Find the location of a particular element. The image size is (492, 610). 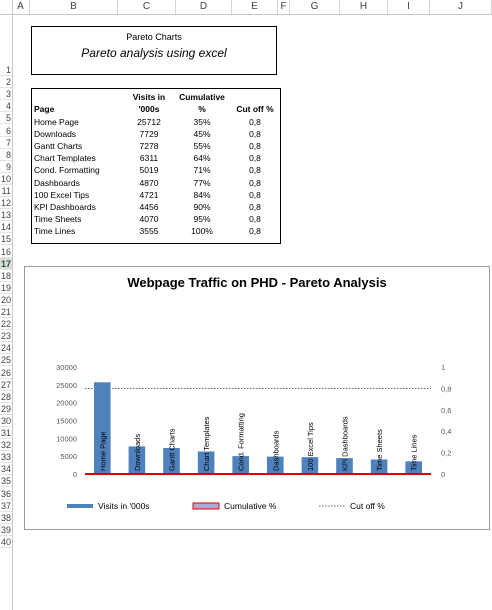

table-cell-visits: 4456 is located at coordinates (149, 206).